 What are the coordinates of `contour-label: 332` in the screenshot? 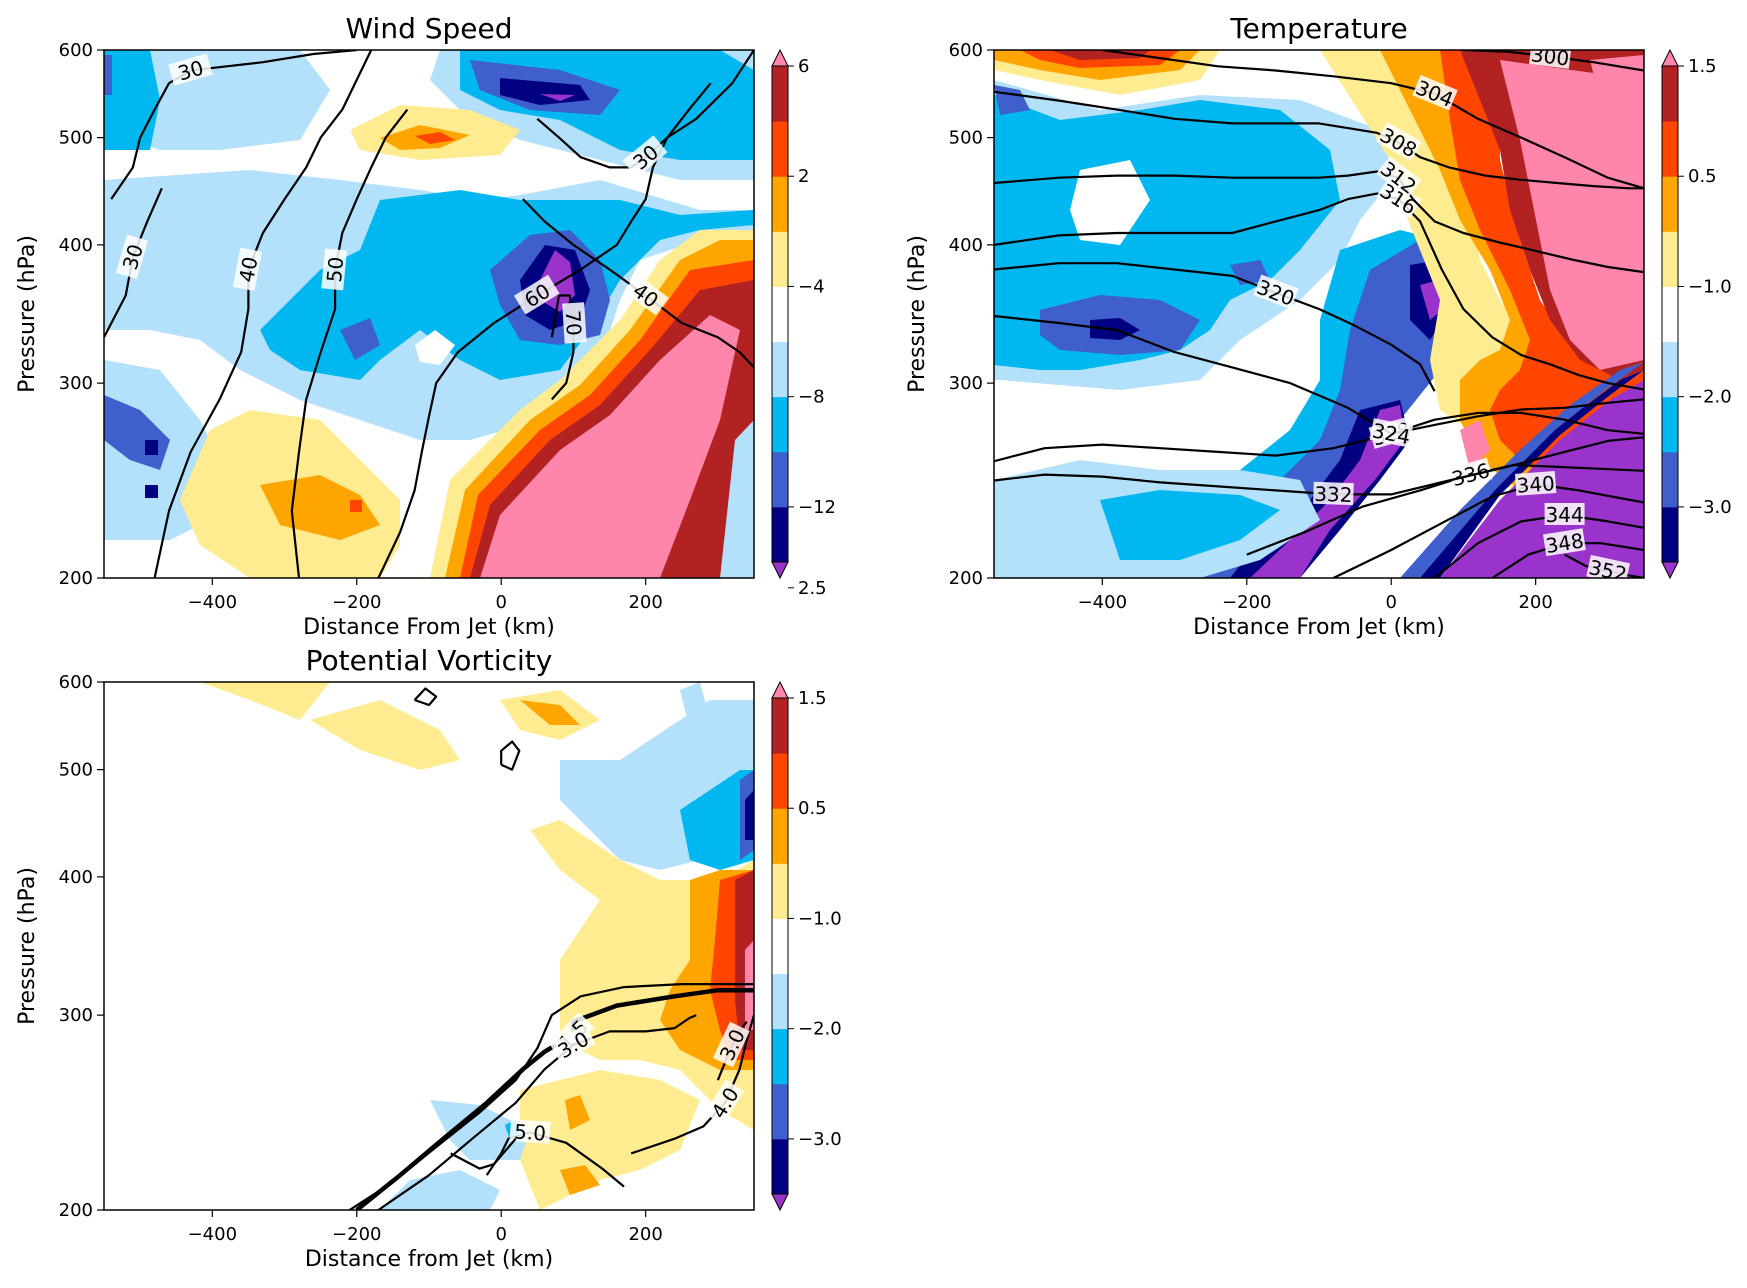 It's located at (1333, 494).